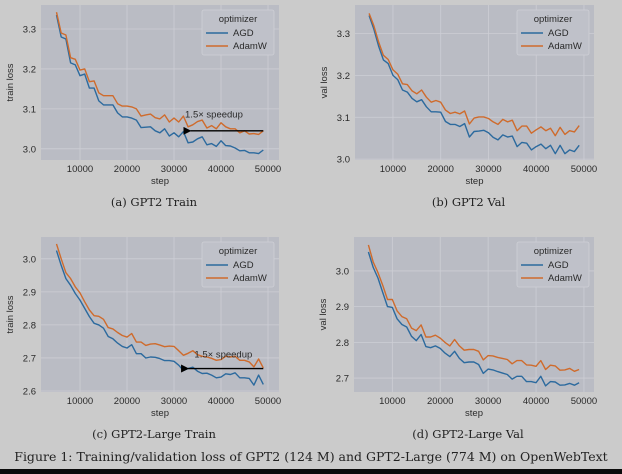  I want to click on subplot-caption: (b) GPT2 Val, so click(469, 202).